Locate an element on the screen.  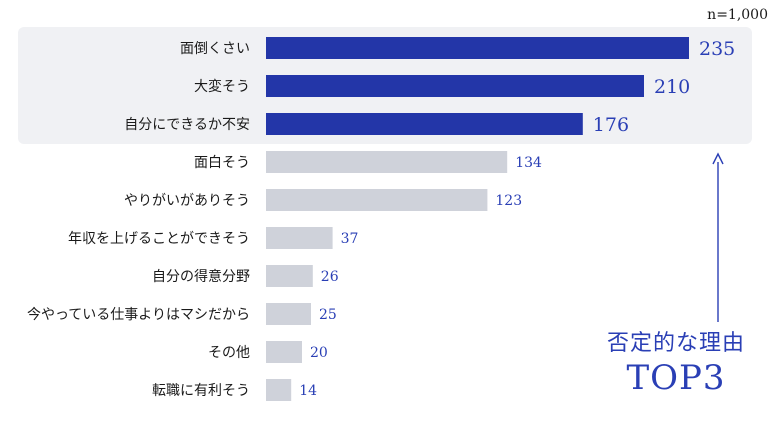
category-label: 転職に有利そう is located at coordinates (201, 391).